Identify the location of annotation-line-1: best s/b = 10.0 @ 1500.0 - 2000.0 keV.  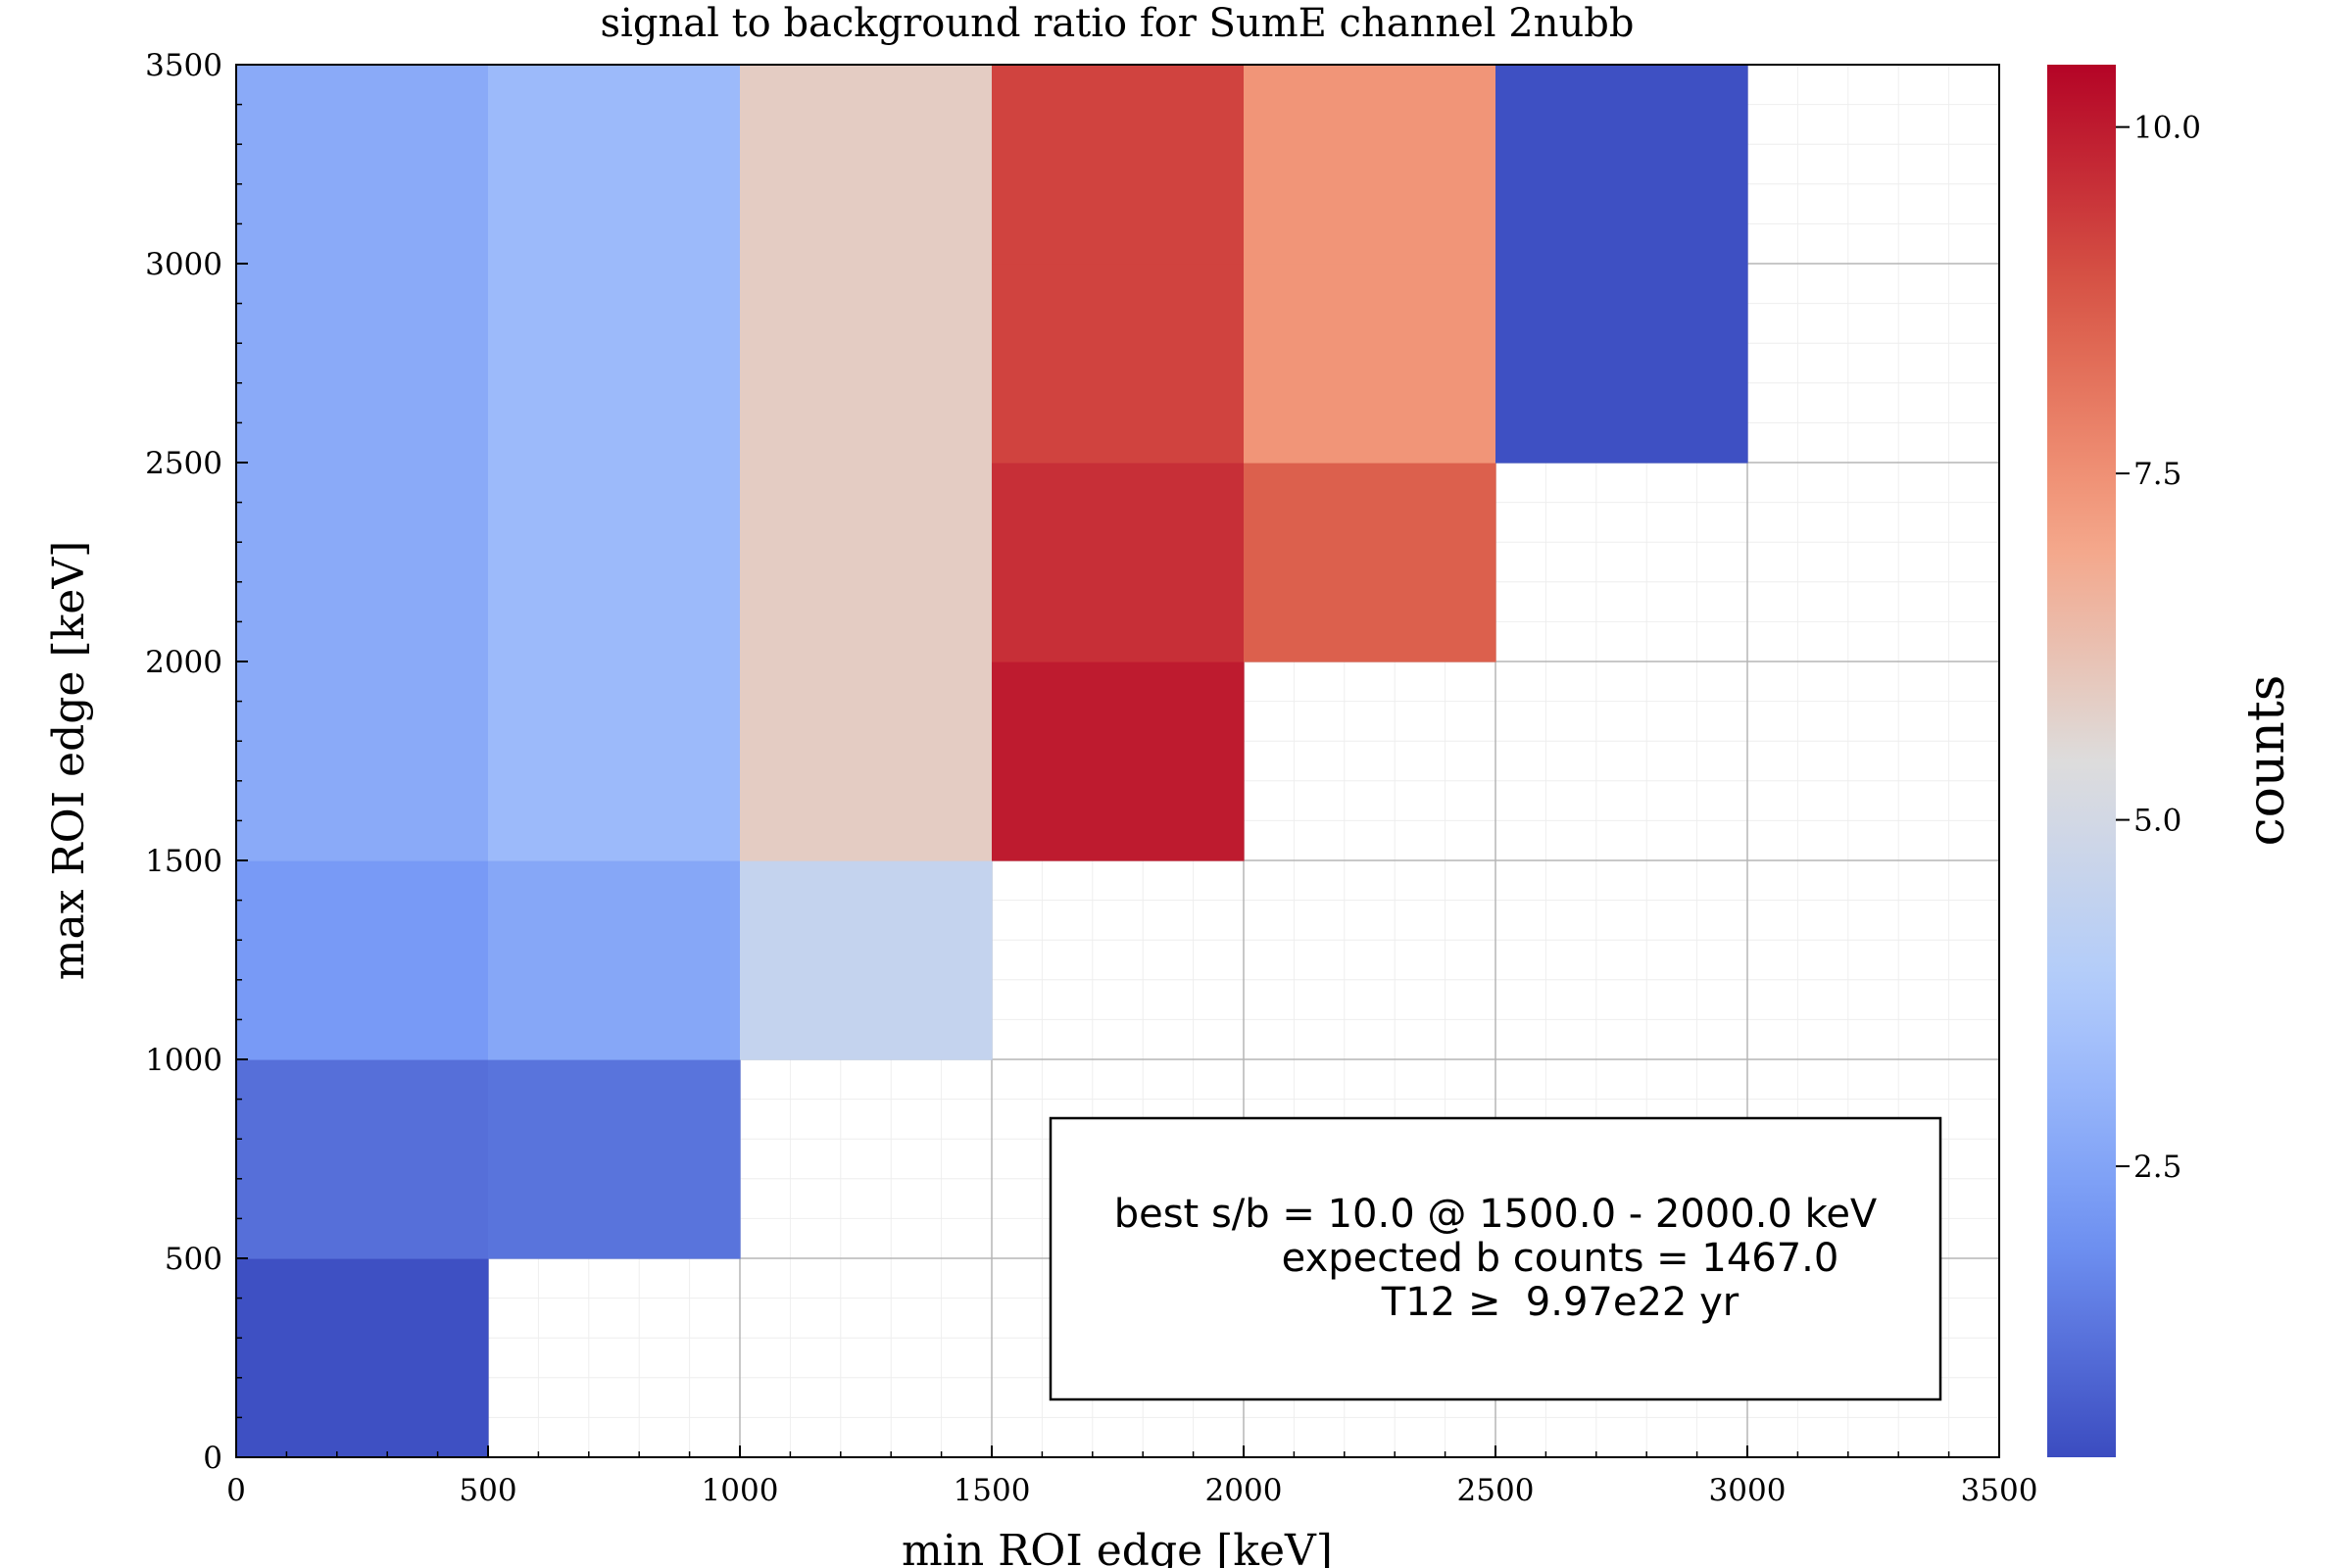
(1496, 1214).